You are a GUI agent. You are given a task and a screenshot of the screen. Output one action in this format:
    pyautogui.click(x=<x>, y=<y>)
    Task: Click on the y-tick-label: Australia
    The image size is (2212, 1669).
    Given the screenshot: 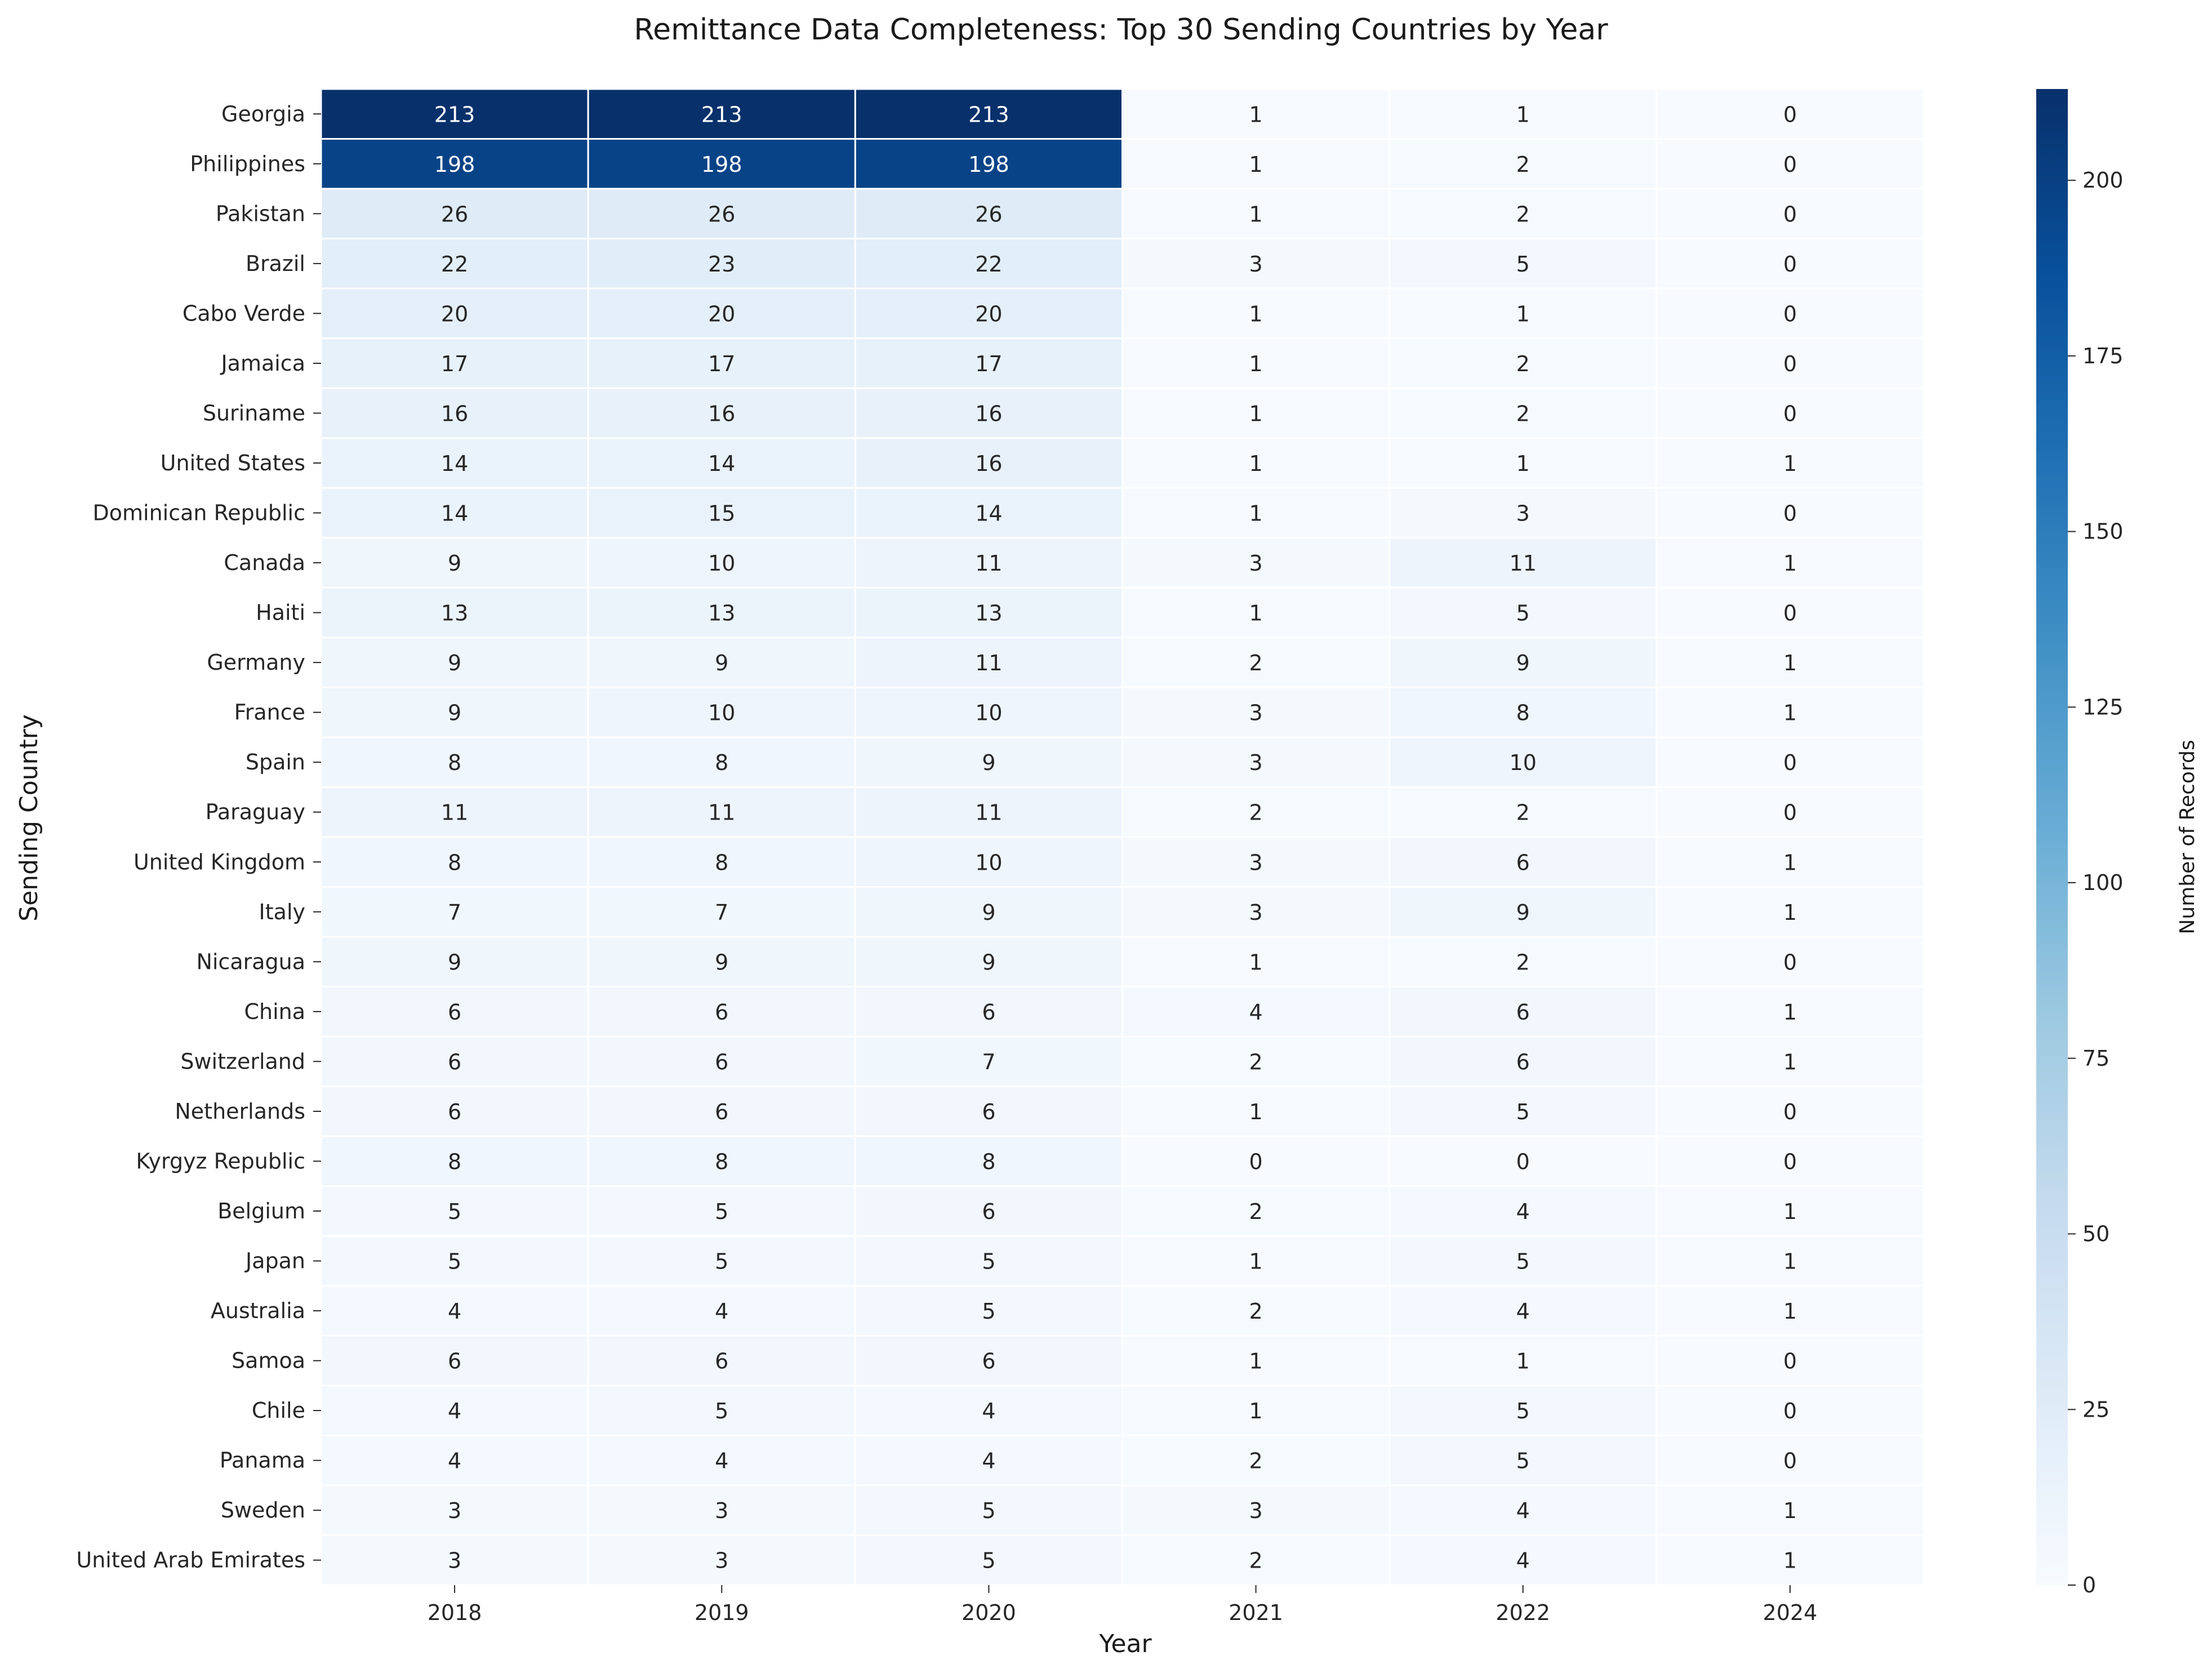 What is the action you would take?
    pyautogui.click(x=258, y=1311)
    